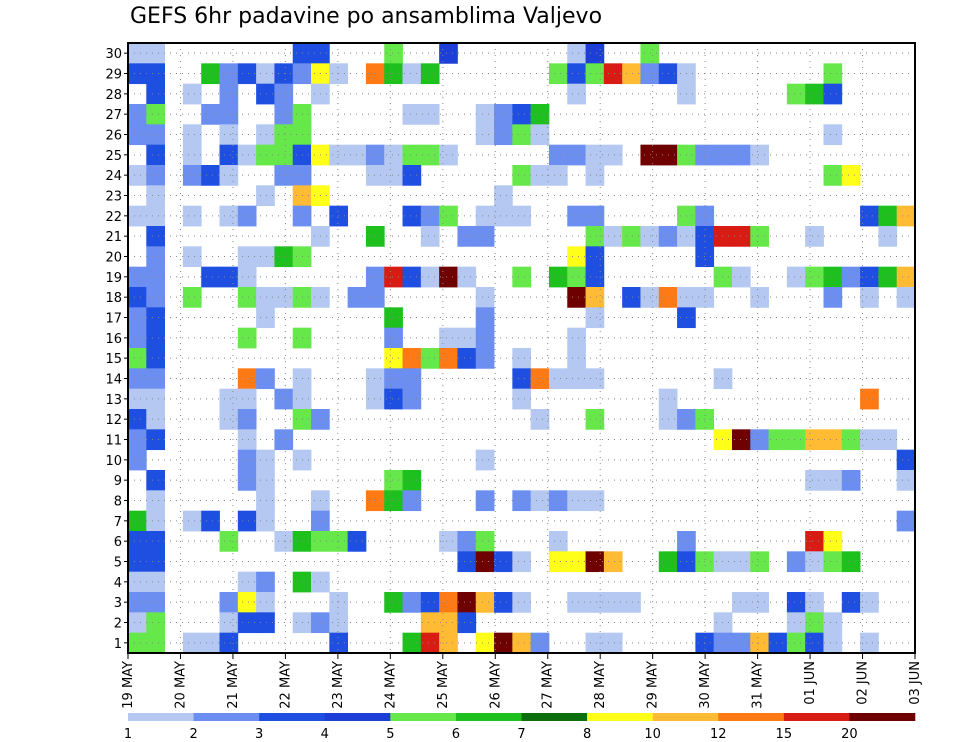 This screenshot has height=742, width=960. I want to click on y-tick-label: 3, so click(118, 603).